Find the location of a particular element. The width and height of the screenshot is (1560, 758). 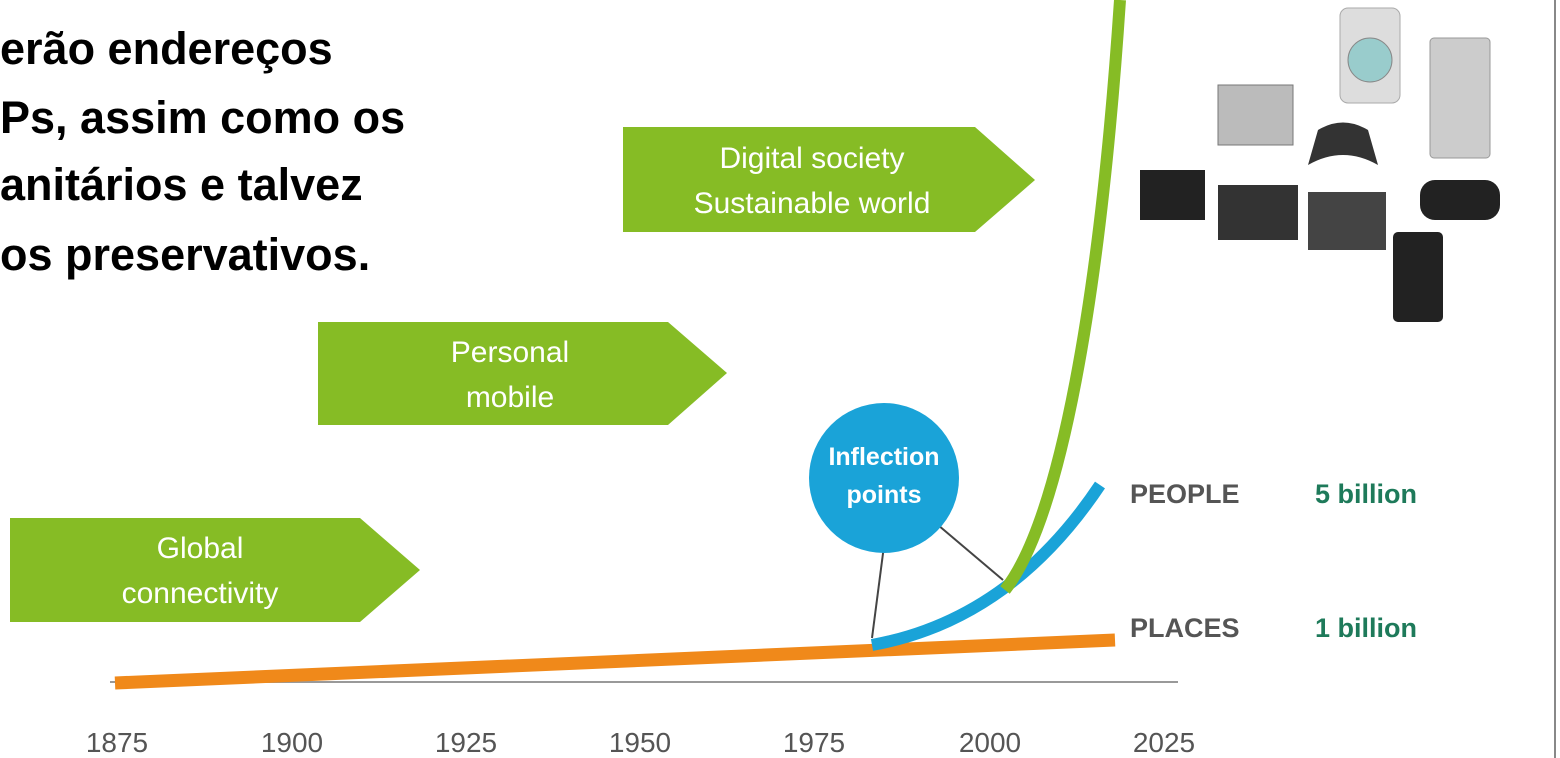

legend-value: 5 billion is located at coordinates (1366, 494).